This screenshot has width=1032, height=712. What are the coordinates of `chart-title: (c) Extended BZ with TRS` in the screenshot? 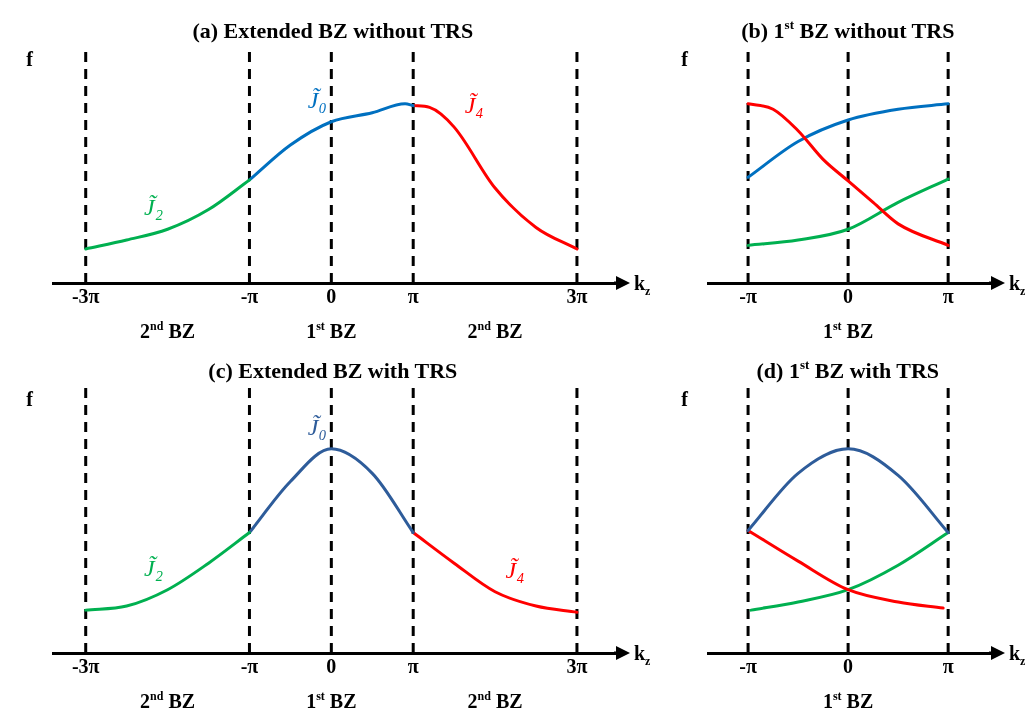 It's located at (333, 370).